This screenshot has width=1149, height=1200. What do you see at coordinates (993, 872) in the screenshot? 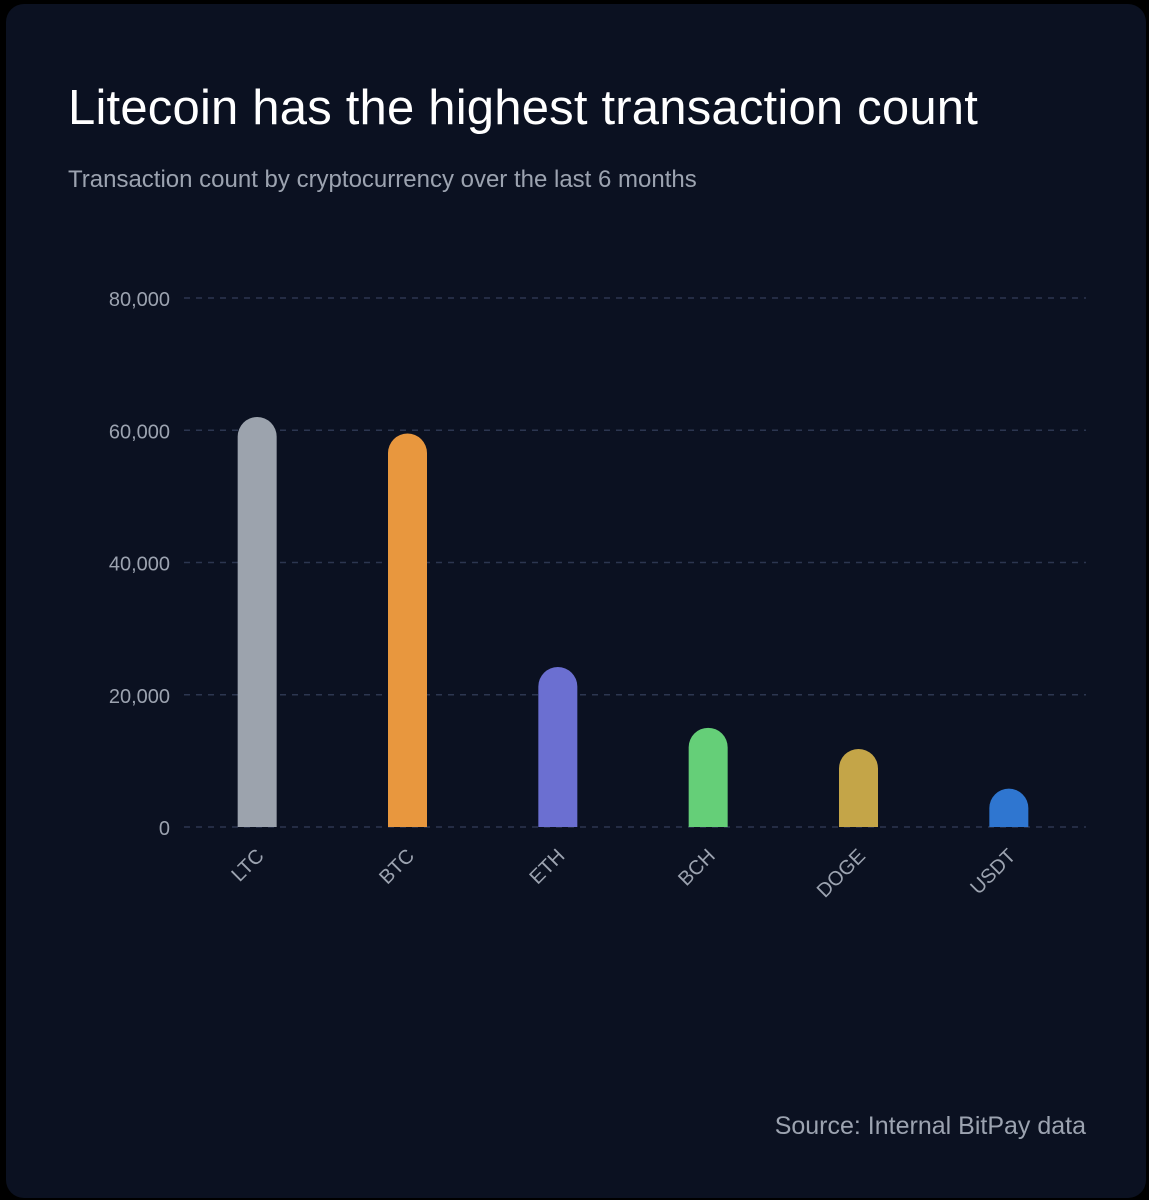
I see `x-tick-label: USDT` at bounding box center [993, 872].